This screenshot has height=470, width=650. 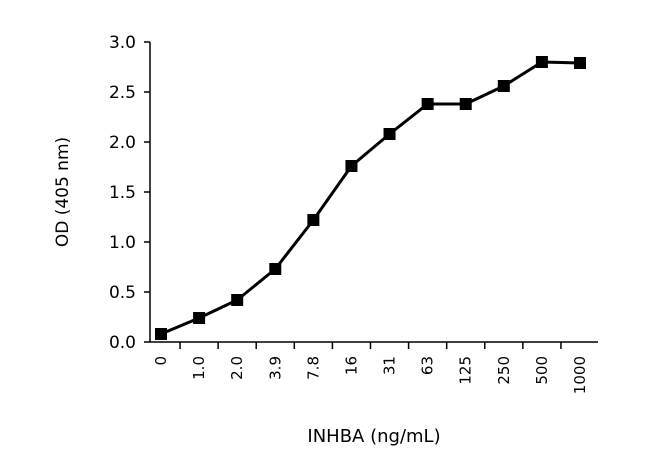 What do you see at coordinates (122, 243) in the screenshot?
I see `y-tick-label: 1.0` at bounding box center [122, 243].